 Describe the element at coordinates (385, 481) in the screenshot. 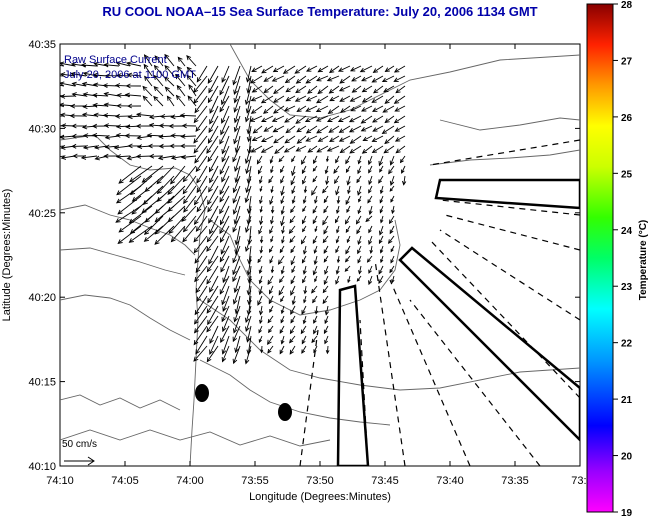

I see `x-tick-label: 73:45` at that location.